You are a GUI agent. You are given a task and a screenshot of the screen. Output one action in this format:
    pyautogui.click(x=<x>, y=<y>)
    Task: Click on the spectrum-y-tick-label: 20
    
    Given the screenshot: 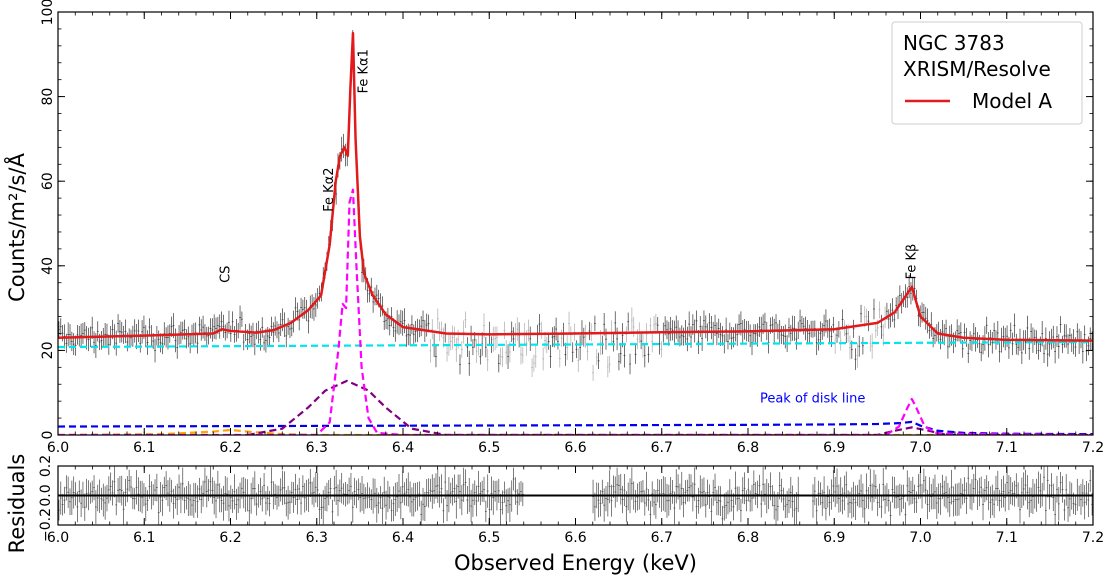 What is the action you would take?
    pyautogui.click(x=48, y=350)
    